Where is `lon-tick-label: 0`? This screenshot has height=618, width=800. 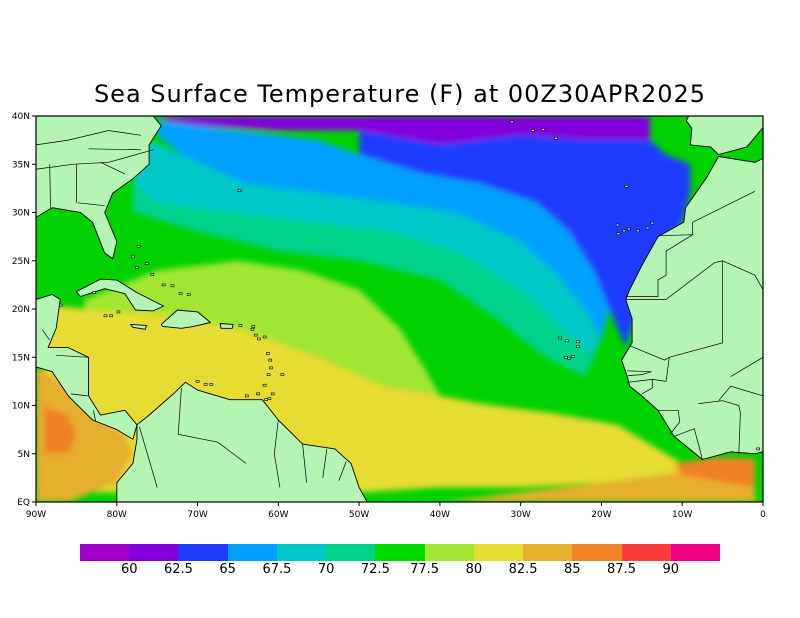
lon-tick-label: 0 is located at coordinates (763, 515).